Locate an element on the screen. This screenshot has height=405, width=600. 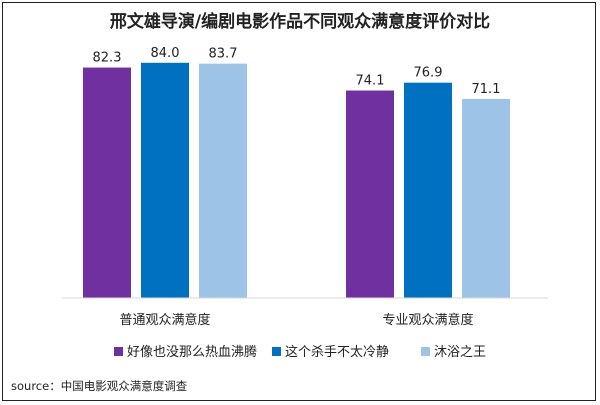
legend-label: 沐浴之王 is located at coordinates (460, 352).